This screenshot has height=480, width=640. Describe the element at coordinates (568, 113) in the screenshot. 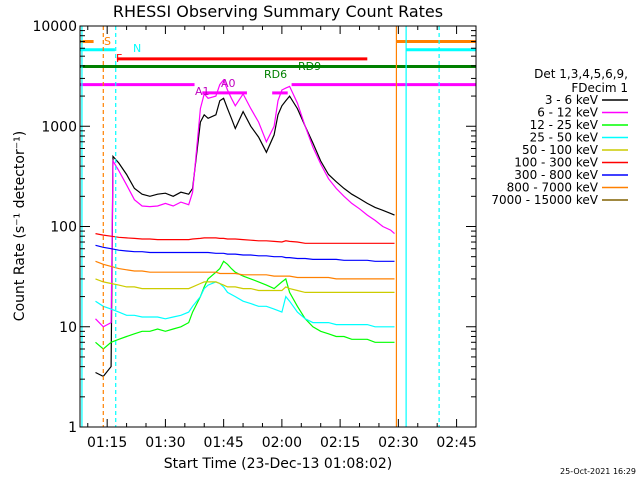

I see `legend-entry-label-1: 6 - 12 keV` at that location.